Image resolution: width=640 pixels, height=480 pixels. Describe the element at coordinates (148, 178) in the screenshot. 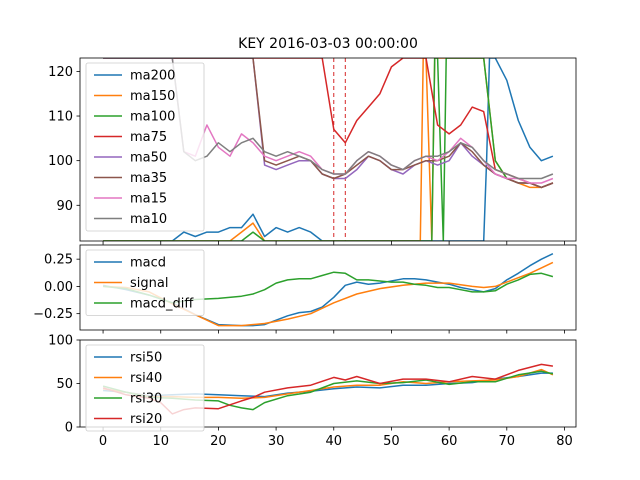

I see `legend-label: ma35` at that location.